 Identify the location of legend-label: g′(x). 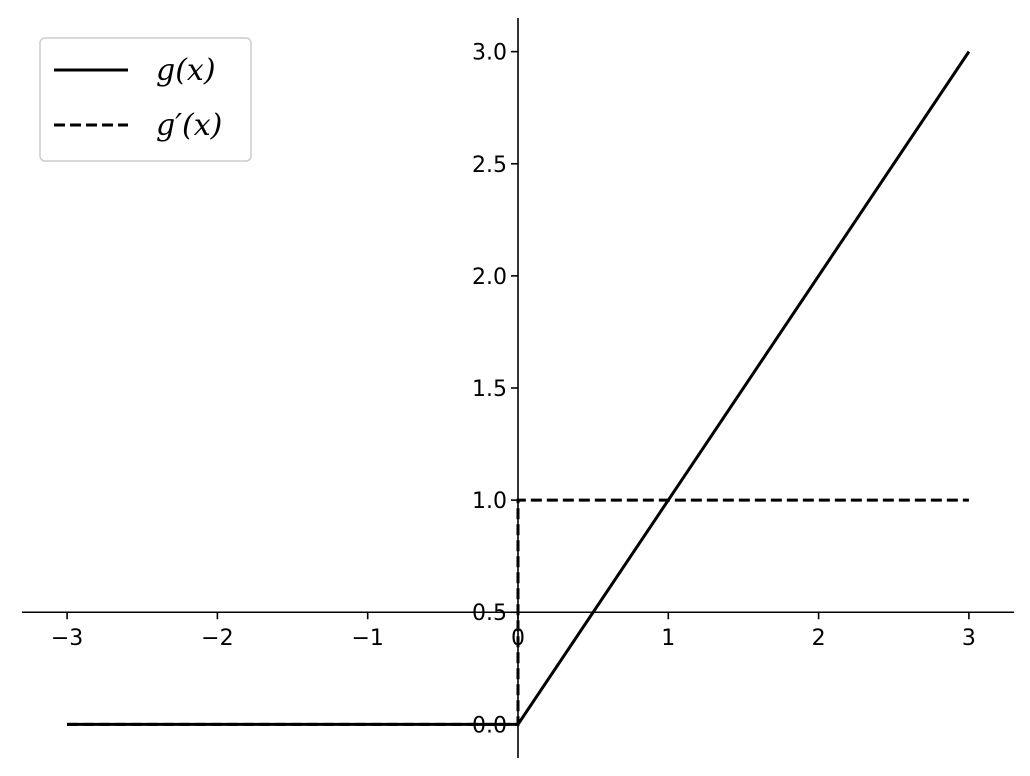
(189, 125).